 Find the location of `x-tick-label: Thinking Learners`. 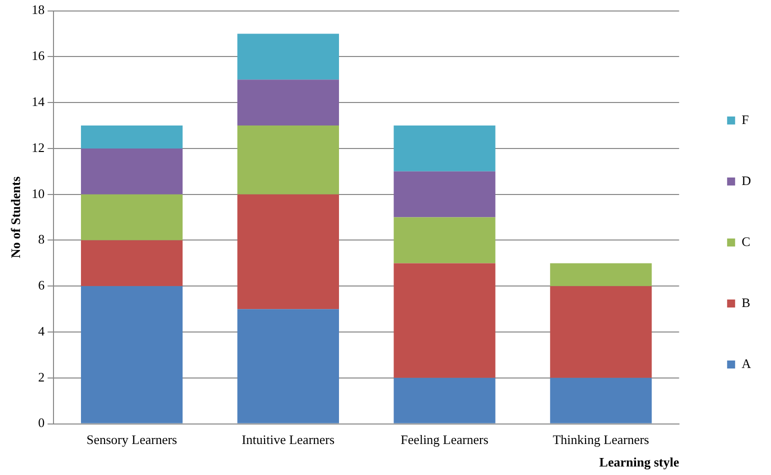

x-tick-label: Thinking Learners is located at coordinates (601, 440).